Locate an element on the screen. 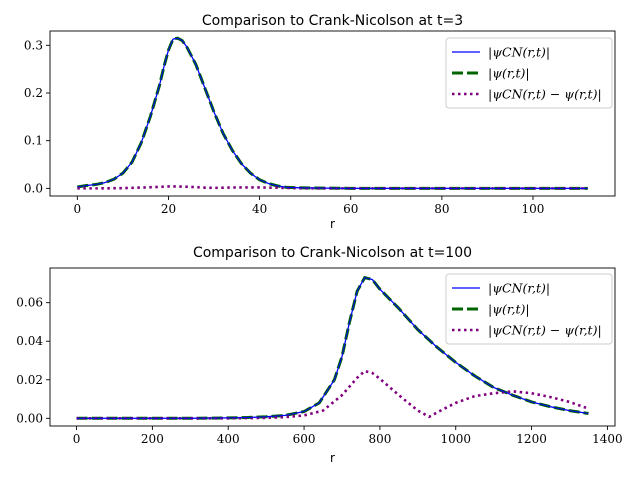 The image size is (640, 480). y-tick-label: 0.1 is located at coordinates (33, 141).